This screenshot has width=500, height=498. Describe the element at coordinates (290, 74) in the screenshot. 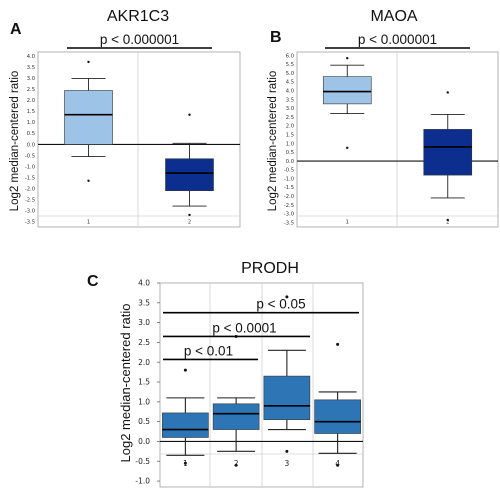

I see `y-tick-label: 5.0` at that location.